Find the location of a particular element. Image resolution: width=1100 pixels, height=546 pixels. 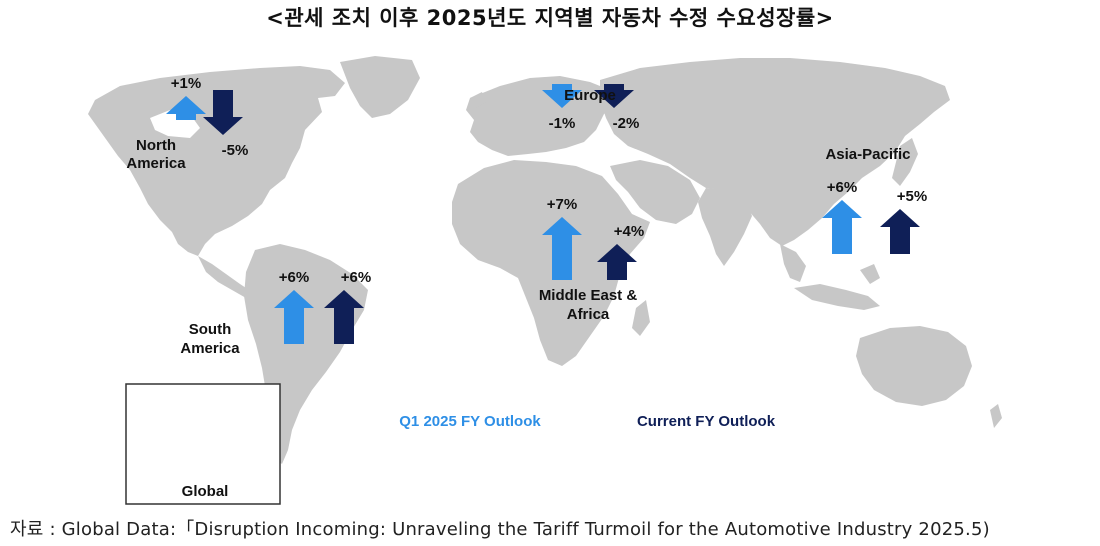

region-label-north-america-line1: North is located at coordinates (156, 145).